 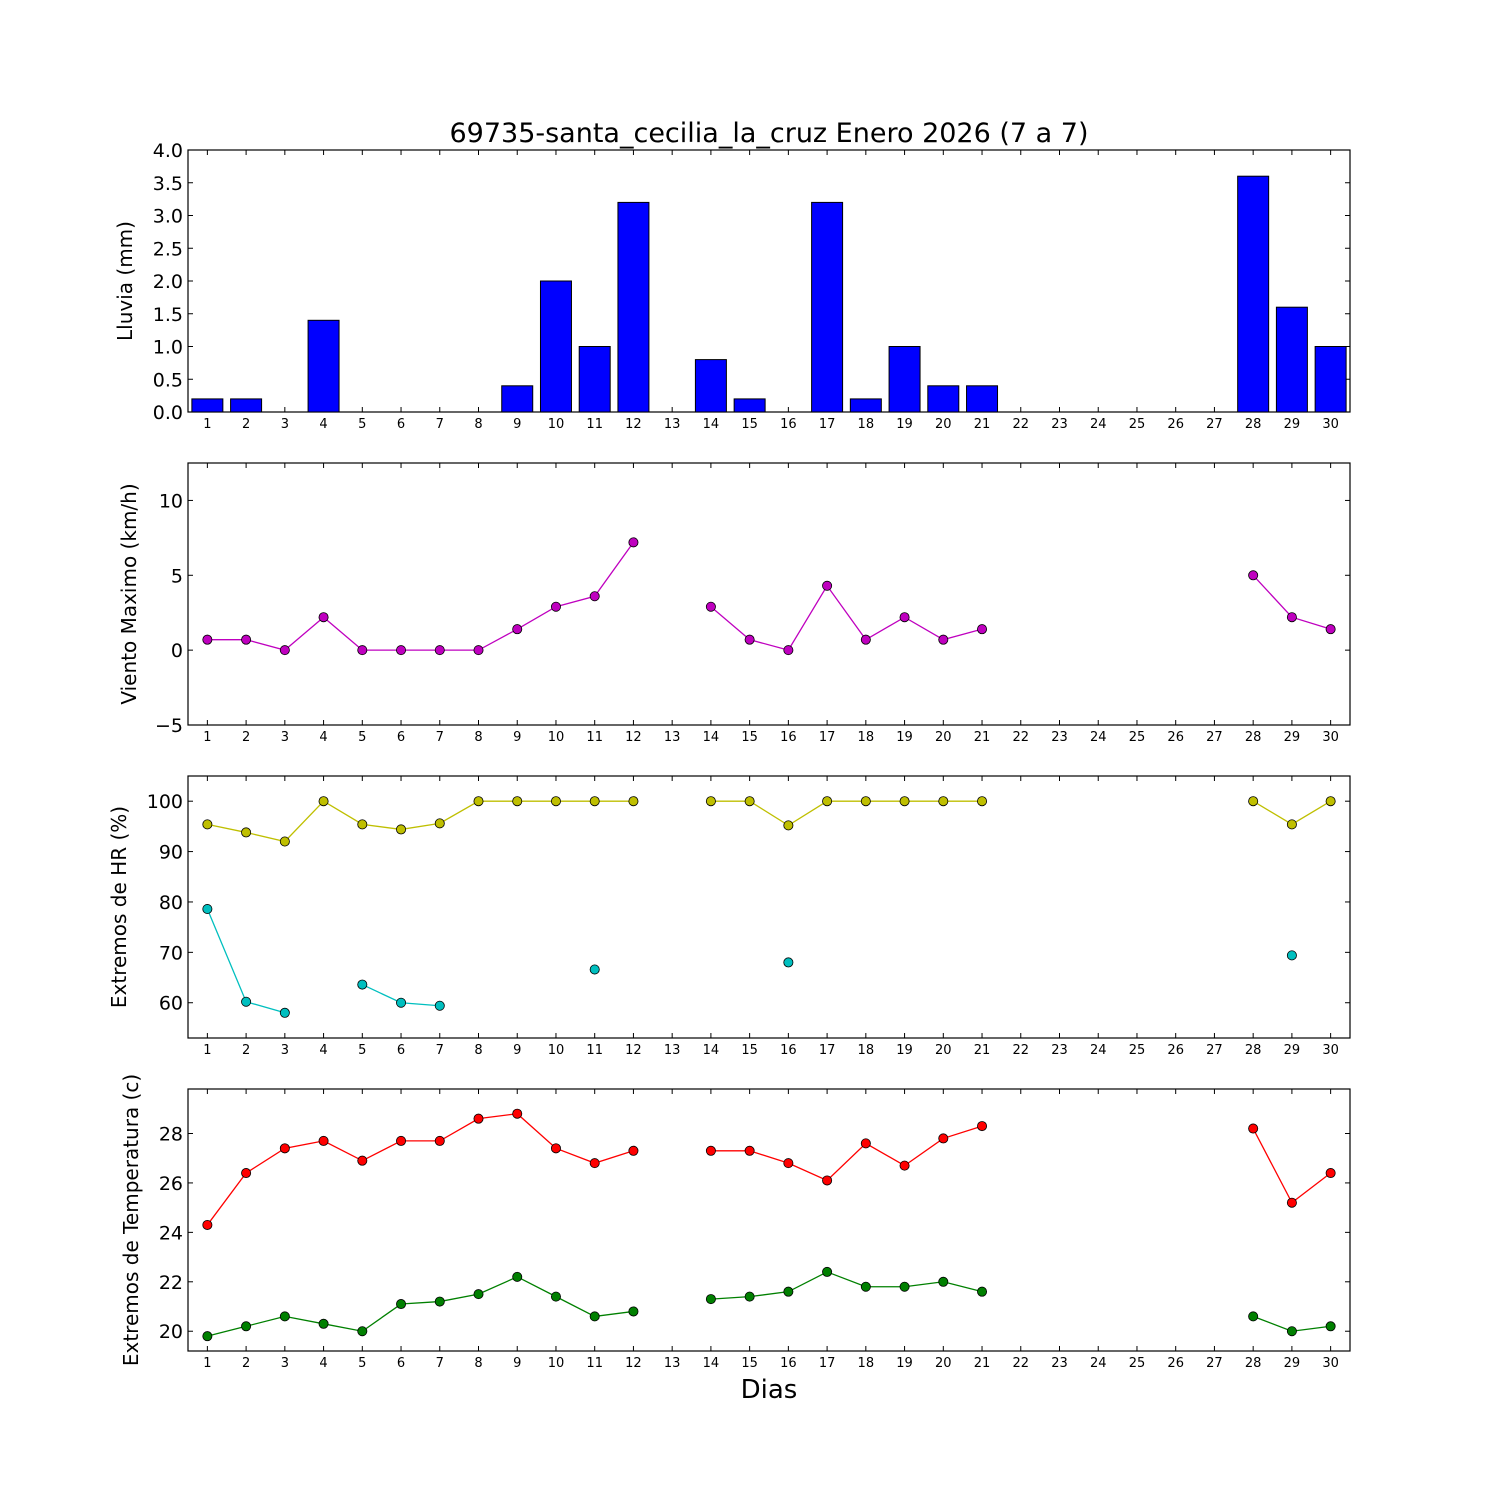 What do you see at coordinates (1330, 1050) in the screenshot?
I see `humidity-x-tick-label: 30` at bounding box center [1330, 1050].